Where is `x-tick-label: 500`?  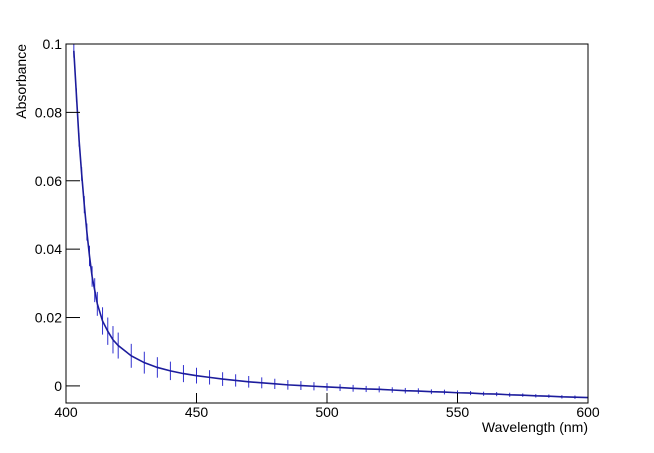 x-tick-label: 500 is located at coordinates (327, 412).